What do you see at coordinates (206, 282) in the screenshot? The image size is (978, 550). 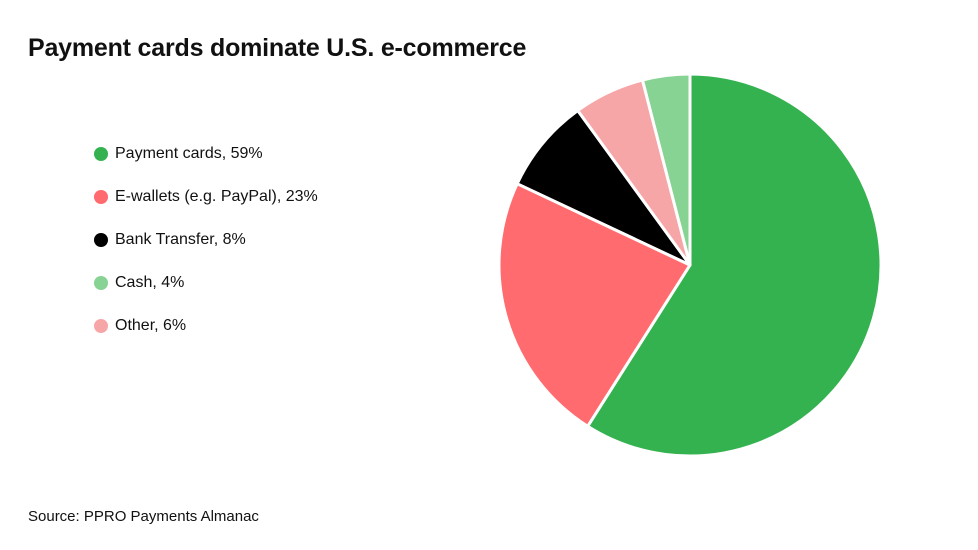 I see `legend-item-cash: Cash, 4%` at bounding box center [206, 282].